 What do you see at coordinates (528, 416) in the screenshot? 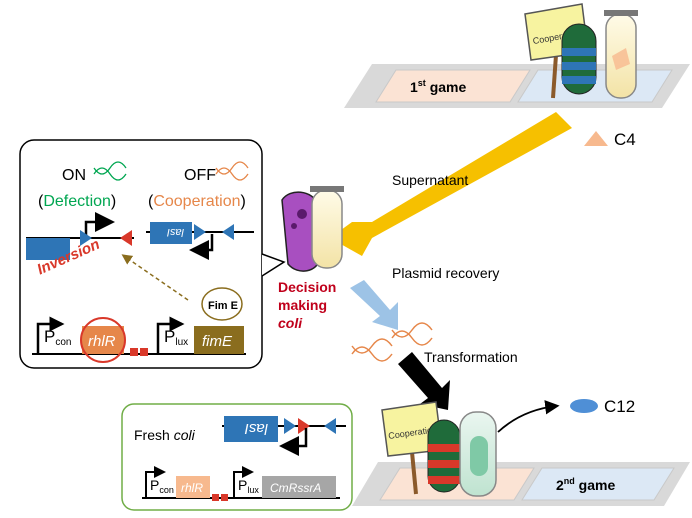
I see `c12-arrow` at bounding box center [528, 416].